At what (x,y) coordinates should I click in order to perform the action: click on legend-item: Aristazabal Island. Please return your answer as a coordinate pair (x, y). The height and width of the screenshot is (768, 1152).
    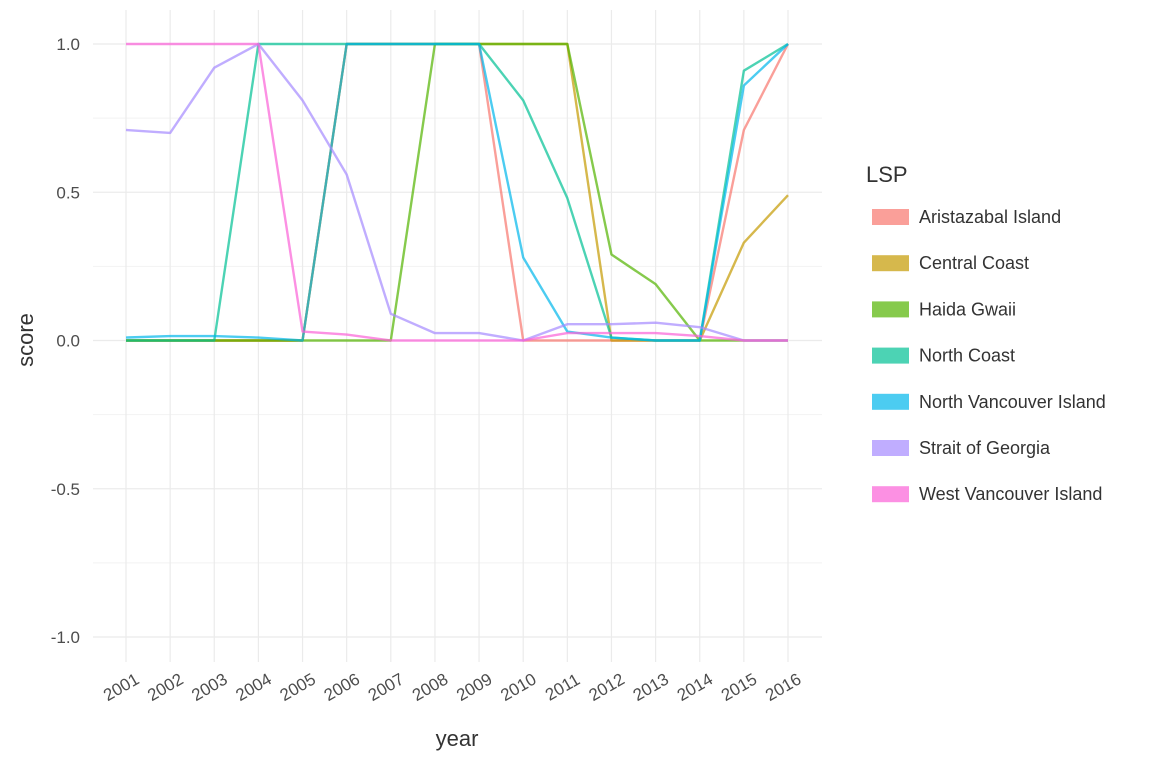
    Looking at the image, I should click on (966, 217).